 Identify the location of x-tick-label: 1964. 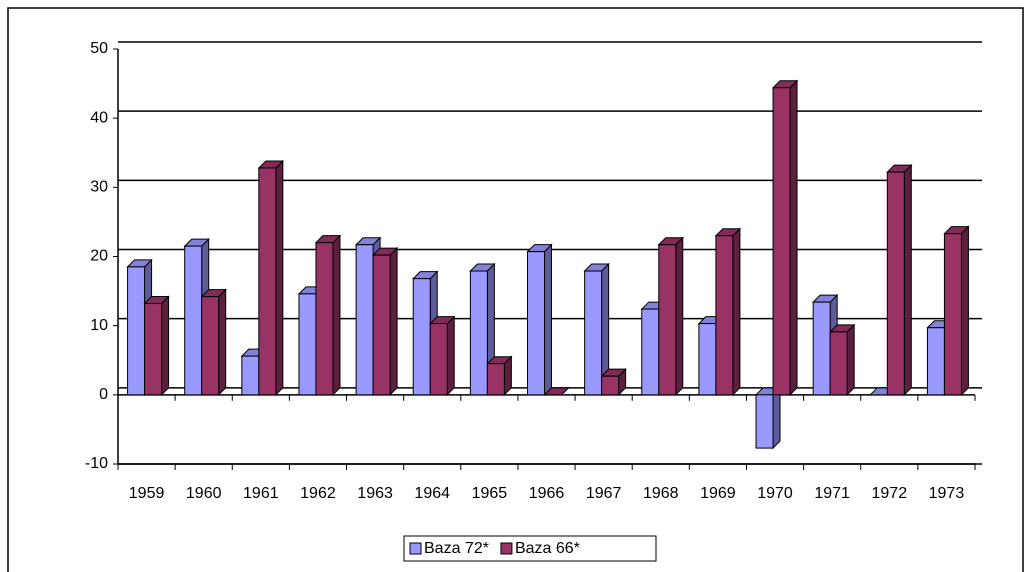
(432, 493).